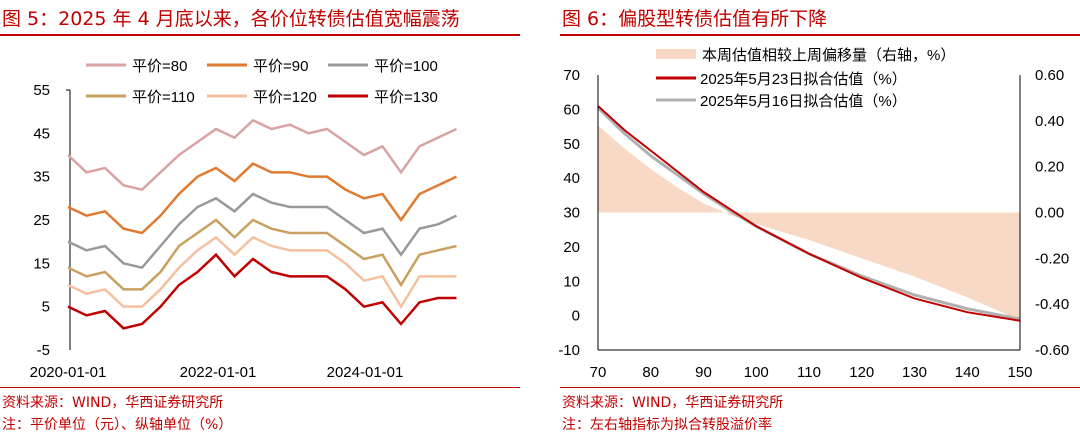 The height and width of the screenshot is (435, 1080). I want to click on series-line-平价=110, so click(262, 254).